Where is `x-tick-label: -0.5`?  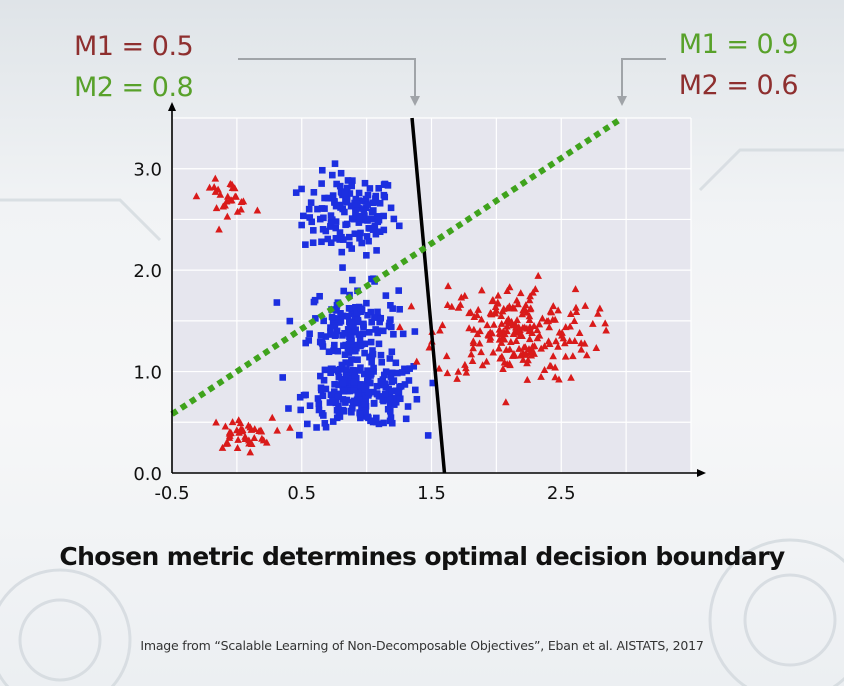 x-tick-label: -0.5 is located at coordinates (171, 493).